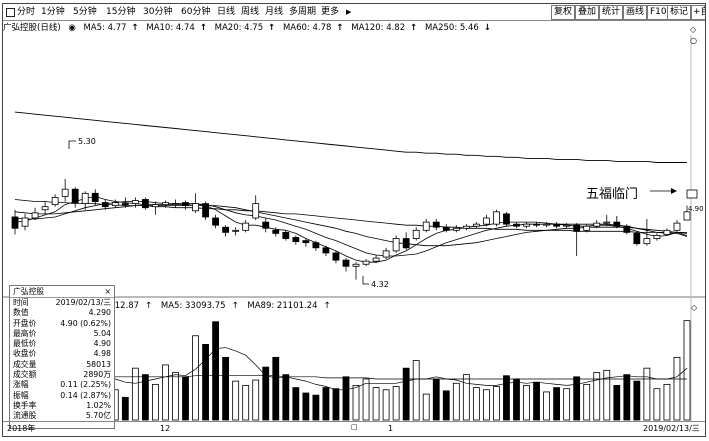 The width and height of the screenshot is (709, 441). Describe the element at coordinates (457, 28) in the screenshot. I see `ma250-label: MA250: 5.46 ↓` at that location.